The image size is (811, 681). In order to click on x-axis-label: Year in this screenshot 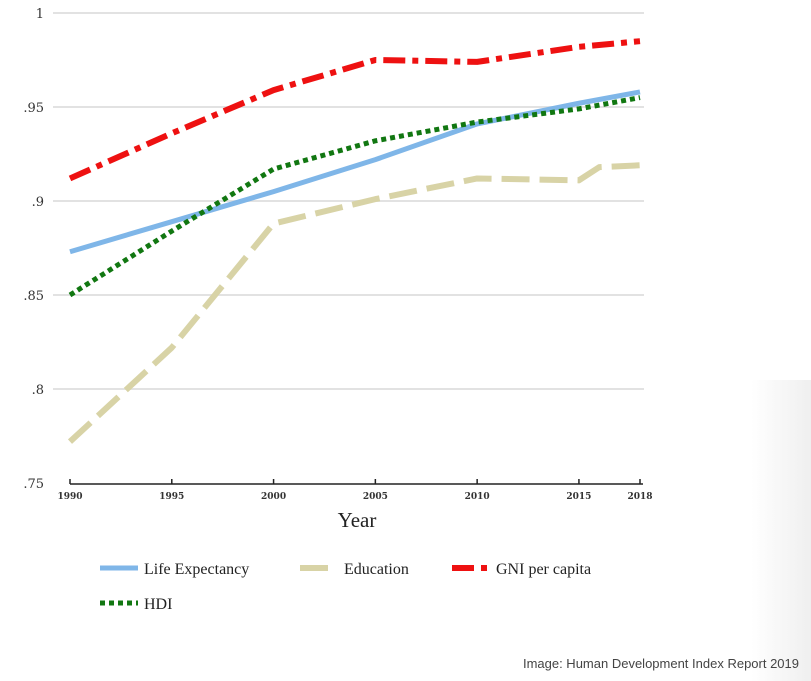, I will do `click(357, 520)`.